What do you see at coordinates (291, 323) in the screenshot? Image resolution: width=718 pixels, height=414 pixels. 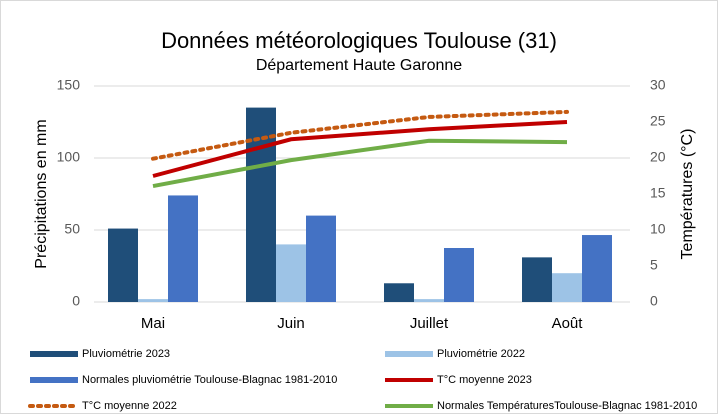 I see `x-tick-label: Juin` at bounding box center [291, 323].